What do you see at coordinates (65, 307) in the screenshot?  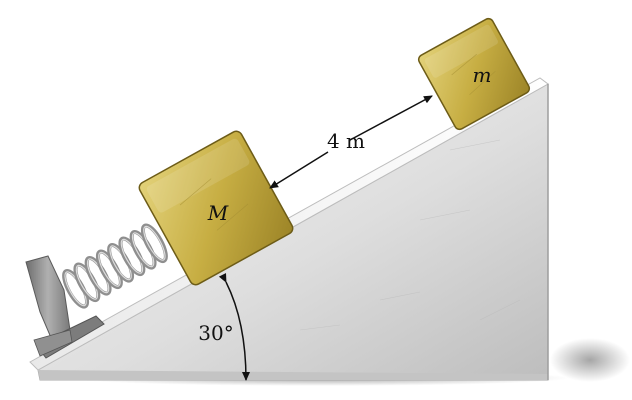 I see `spring-stand` at bounding box center [65, 307].